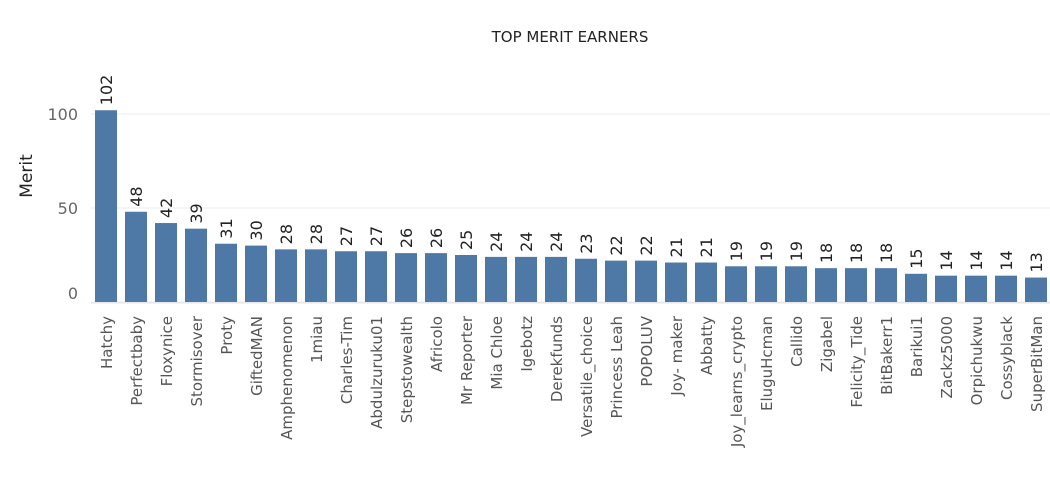 The height and width of the screenshot is (483, 1050). What do you see at coordinates (256, 230) in the screenshot?
I see `bar-value-label: 30` at bounding box center [256, 230].